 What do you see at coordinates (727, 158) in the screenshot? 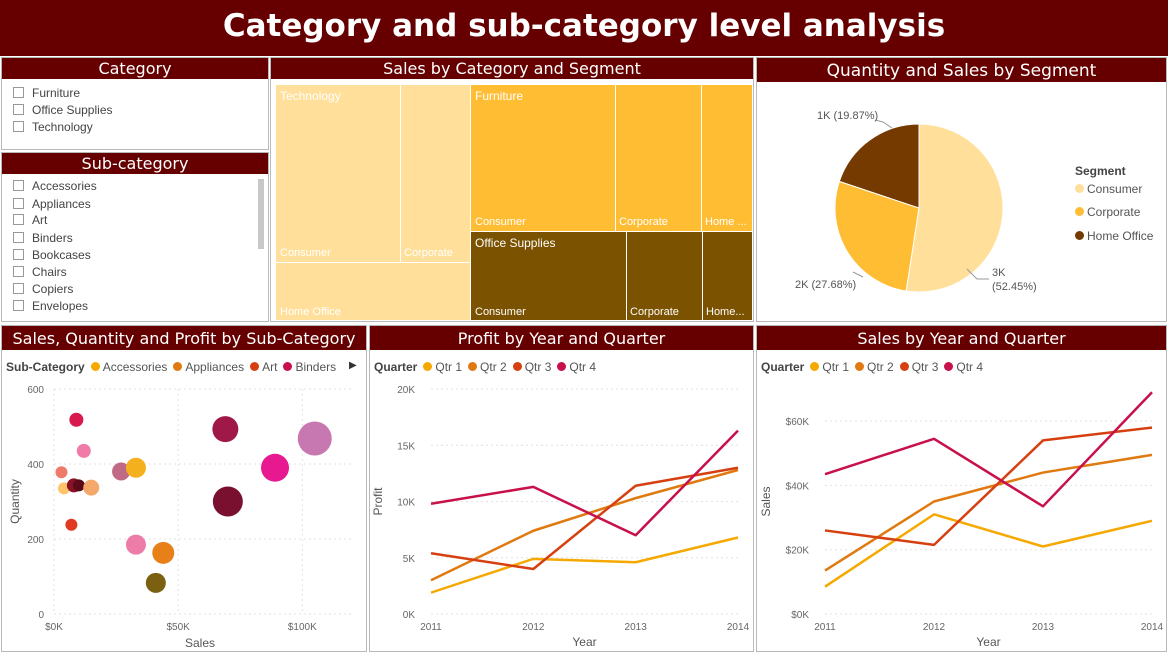
I see `treemap-cell-furniture-homeoffice` at bounding box center [727, 158].